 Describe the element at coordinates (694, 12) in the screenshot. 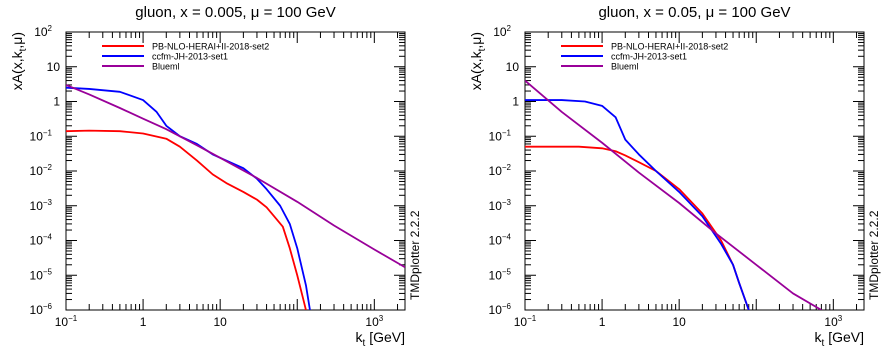

I see `chart-title: gluon, x = 0.05, μ = 100 GeV` at that location.